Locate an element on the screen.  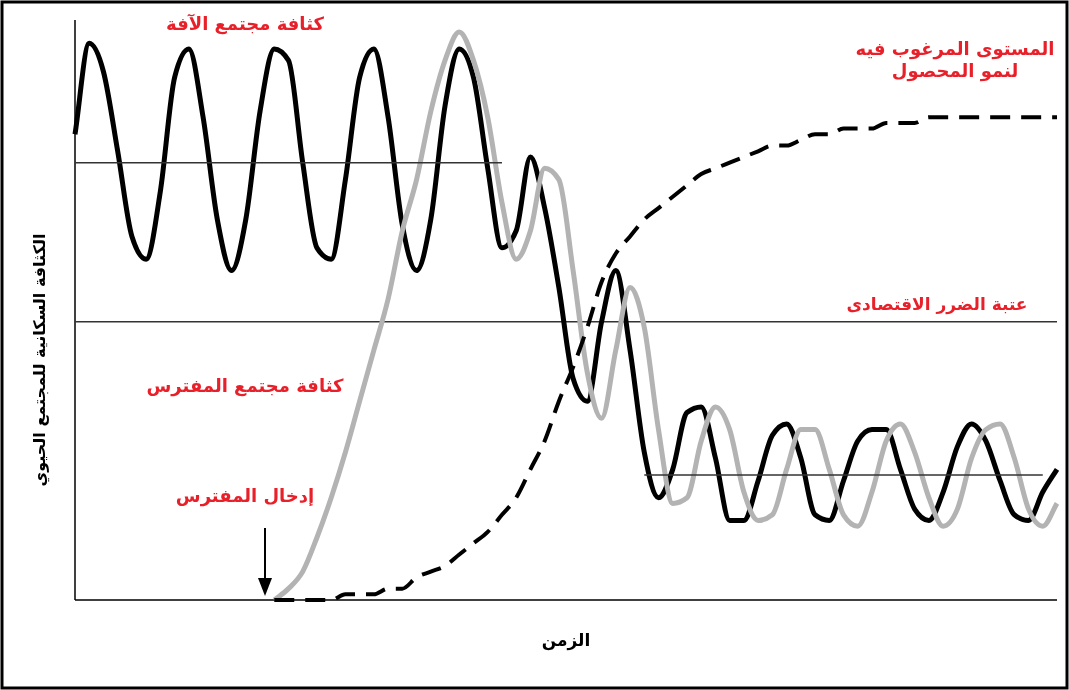
ref-line-label: عتبة الضرر الاقتصادى is located at coordinates (937, 304).